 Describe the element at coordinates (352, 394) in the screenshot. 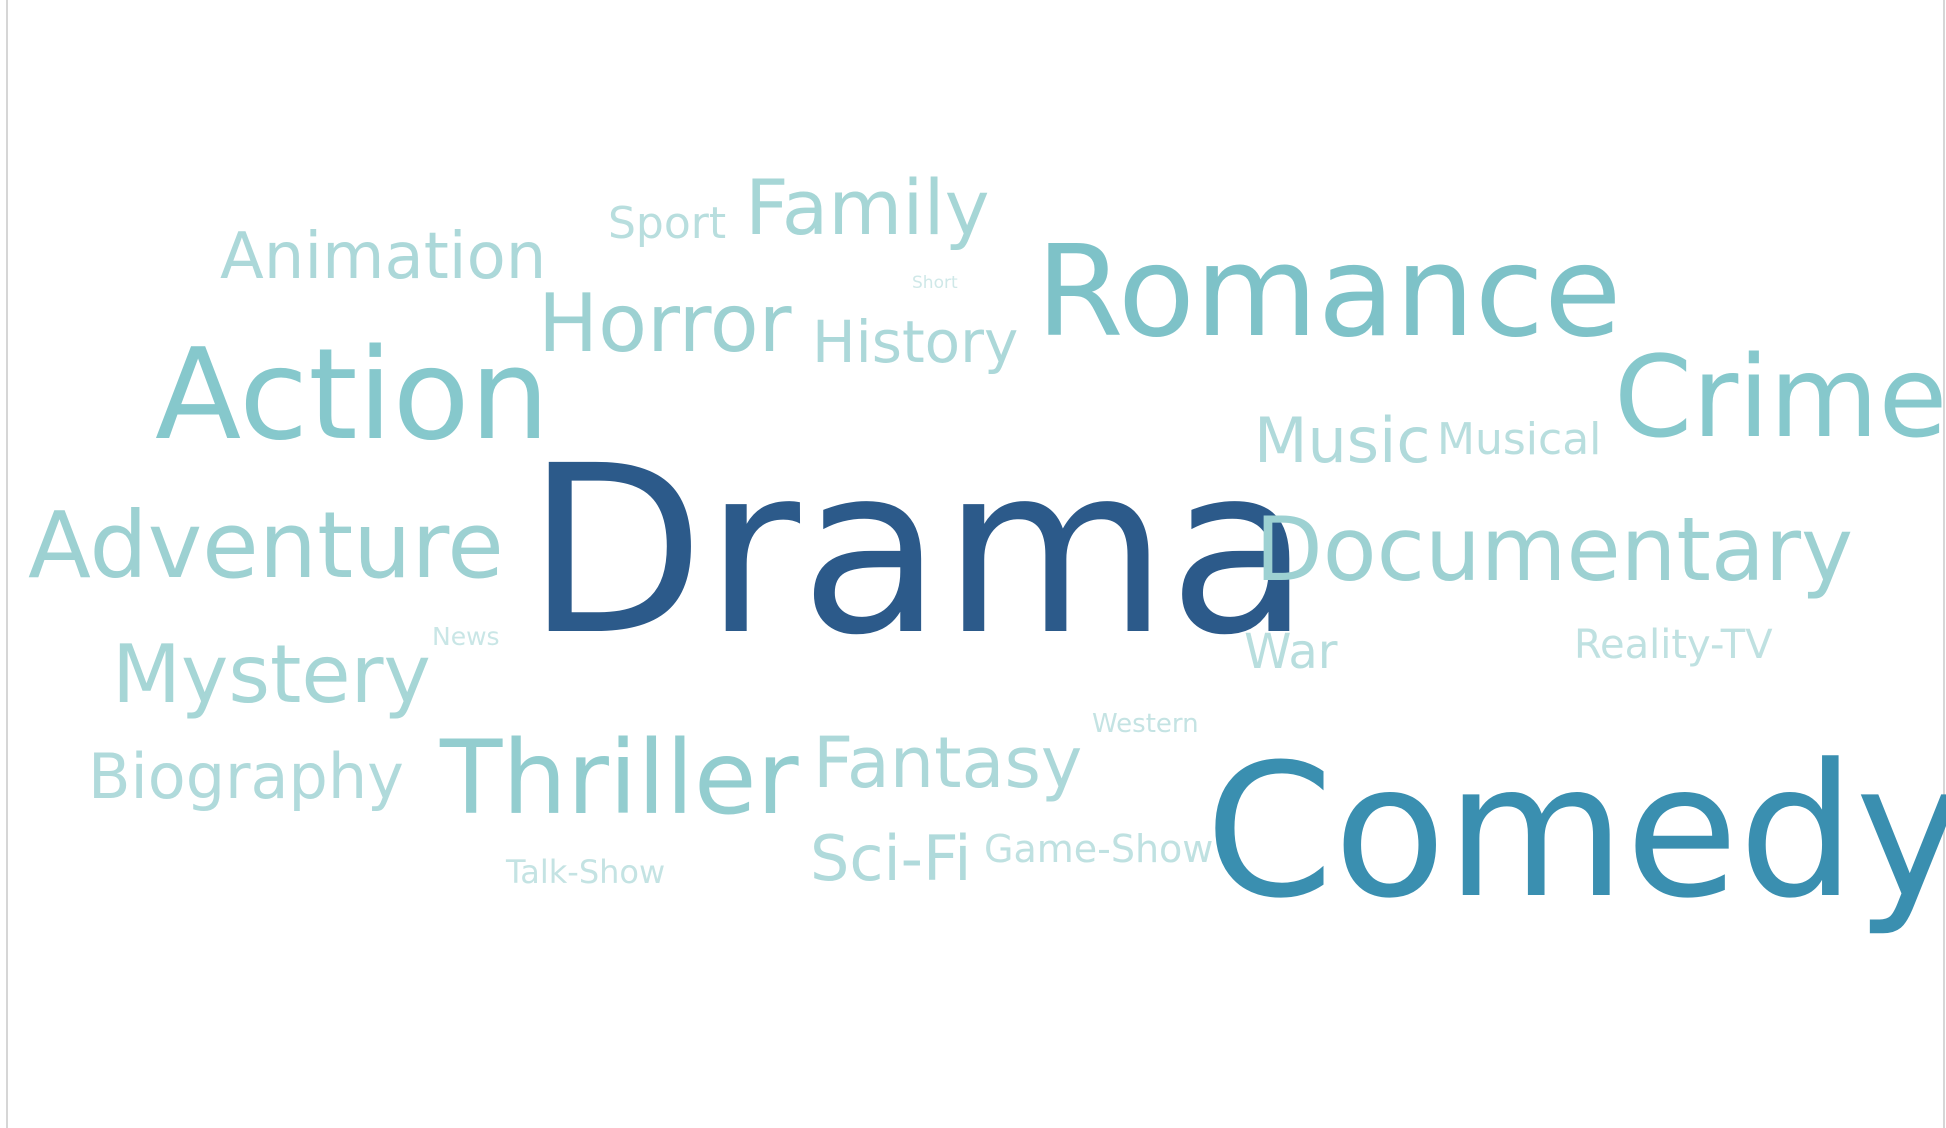

I see `word-action: Action` at that location.